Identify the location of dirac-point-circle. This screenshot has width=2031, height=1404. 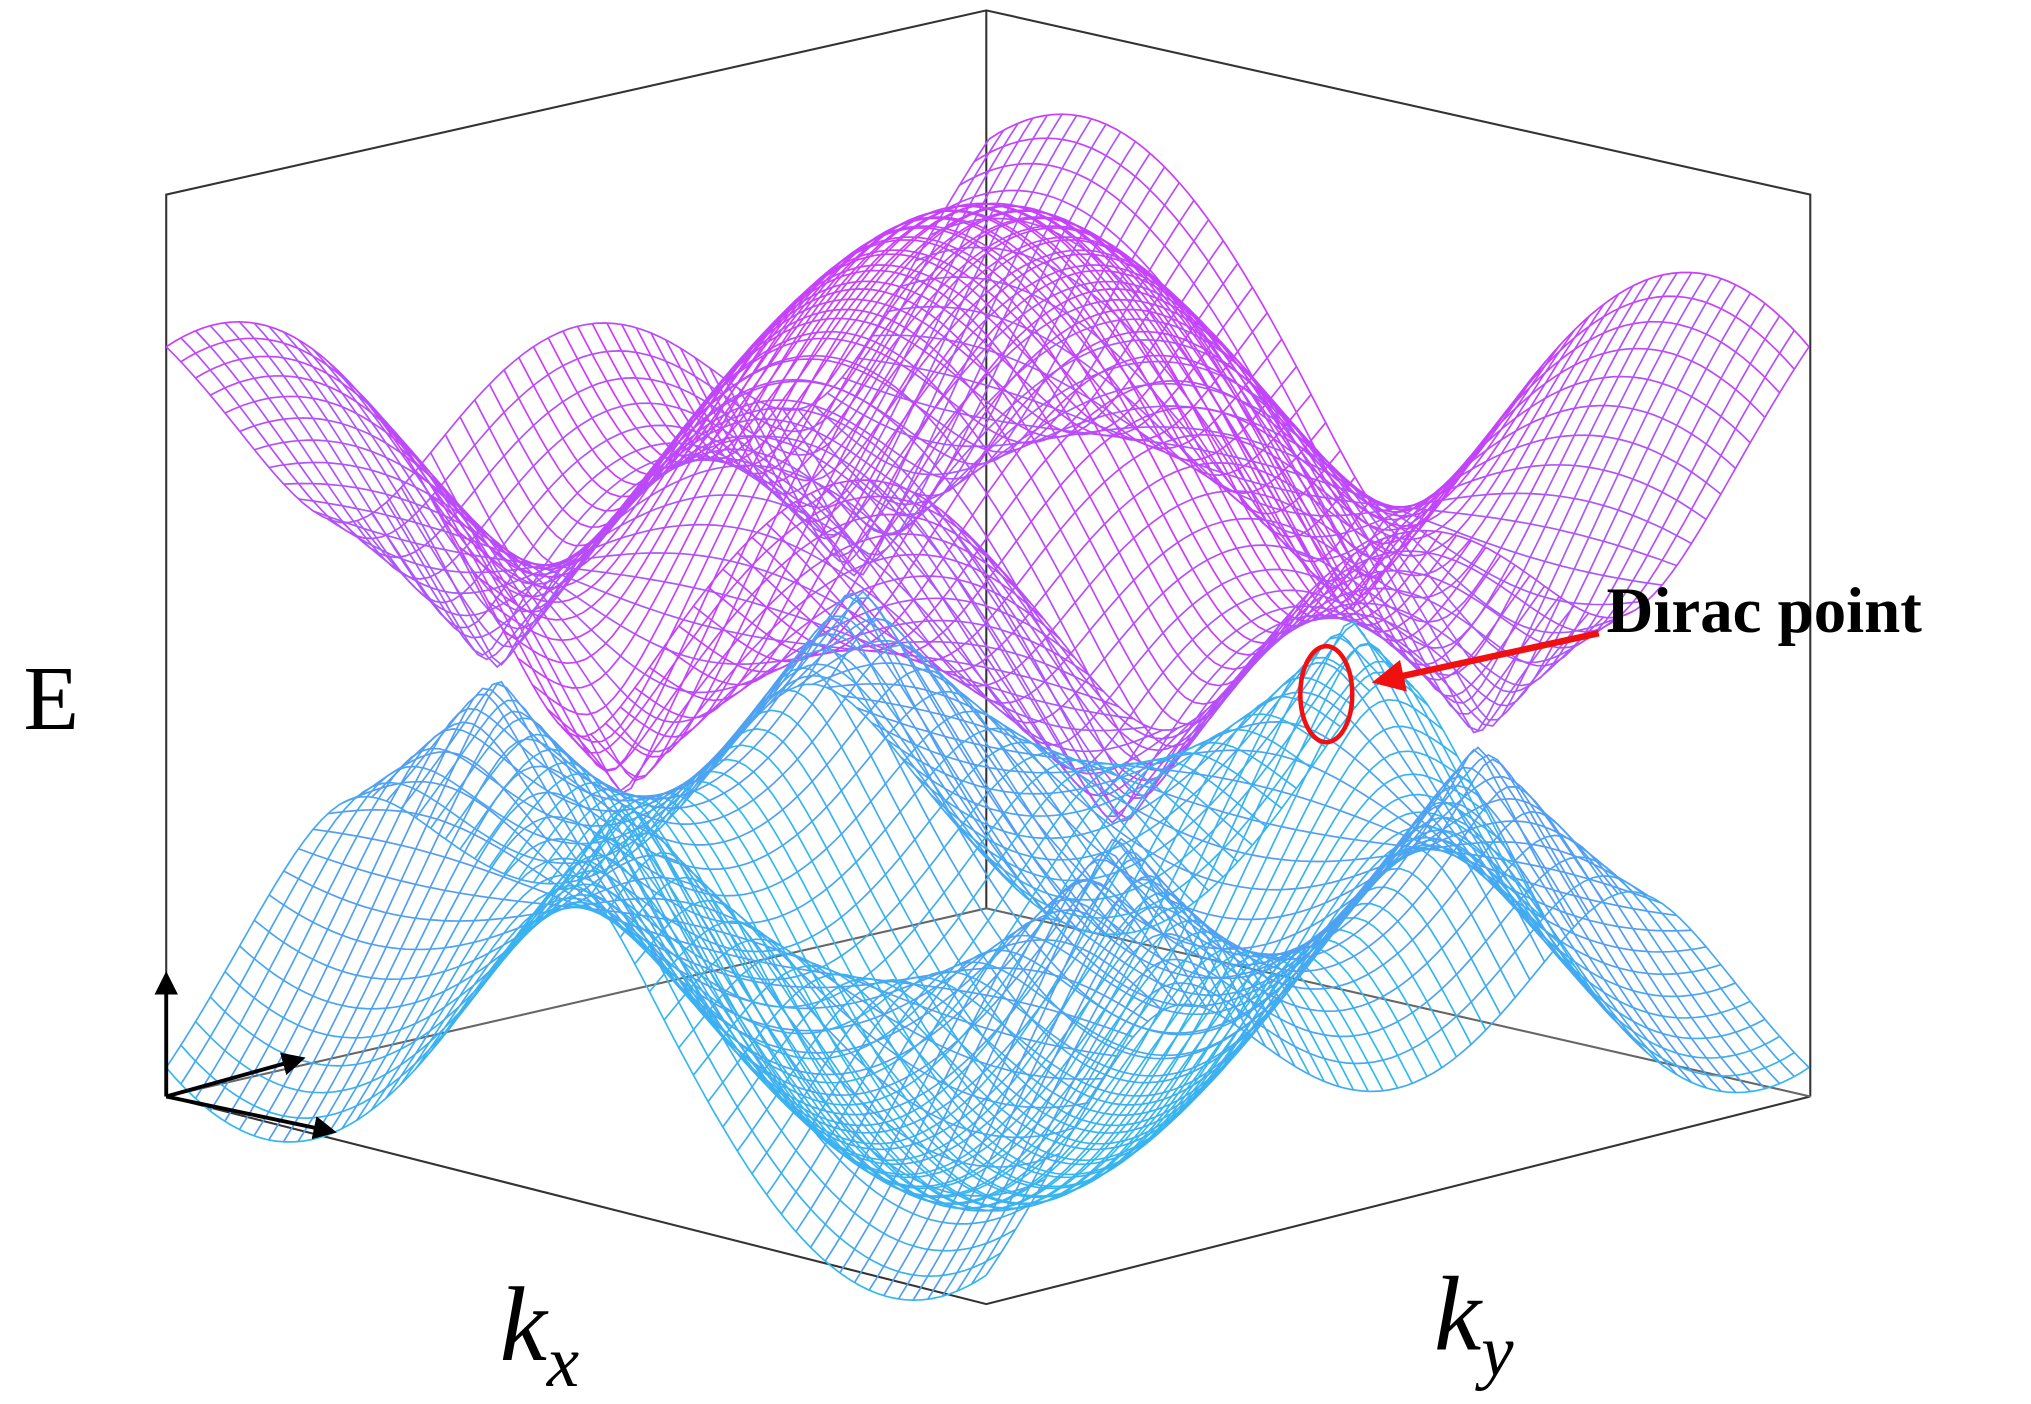
(1326, 694).